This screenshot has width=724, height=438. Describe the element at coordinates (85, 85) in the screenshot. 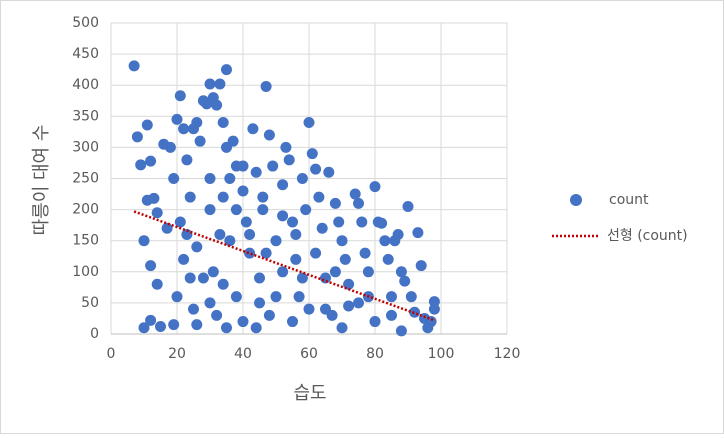

I see `y-tick-label: 400` at that location.